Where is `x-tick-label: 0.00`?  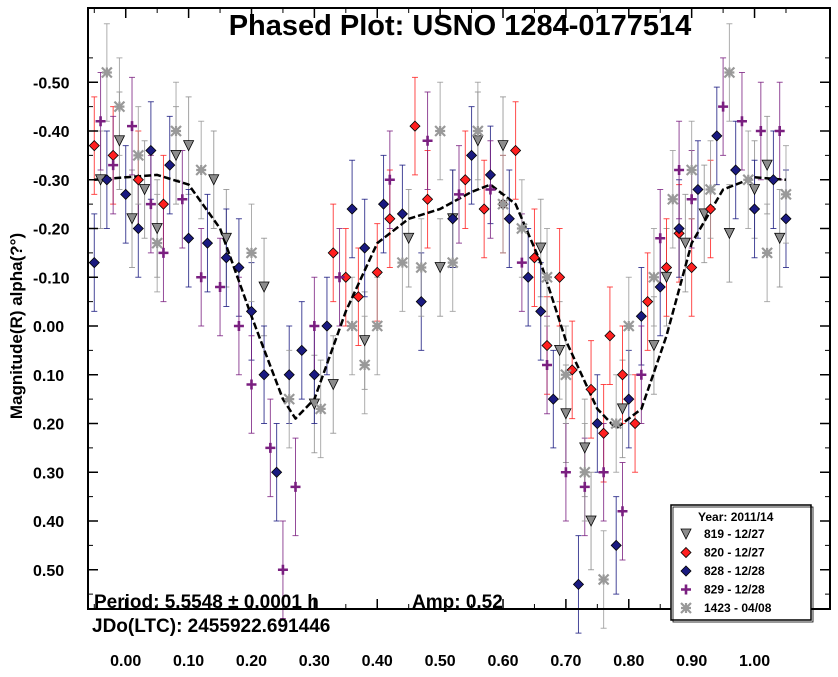
x-tick-label: 0.00 is located at coordinates (125, 661).